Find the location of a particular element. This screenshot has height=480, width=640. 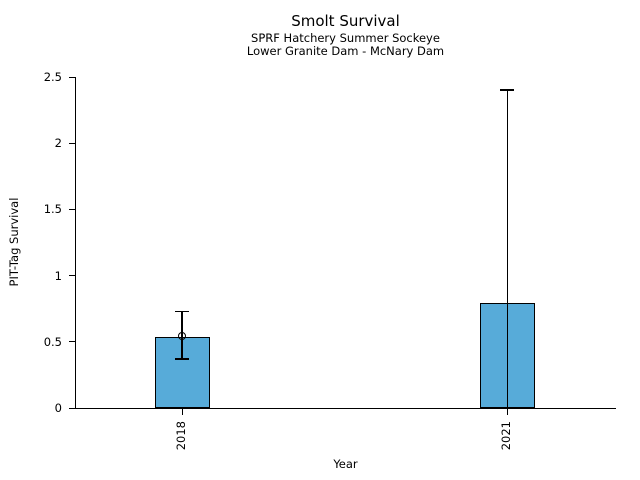

y-tick-label: 0 is located at coordinates (58, 408).